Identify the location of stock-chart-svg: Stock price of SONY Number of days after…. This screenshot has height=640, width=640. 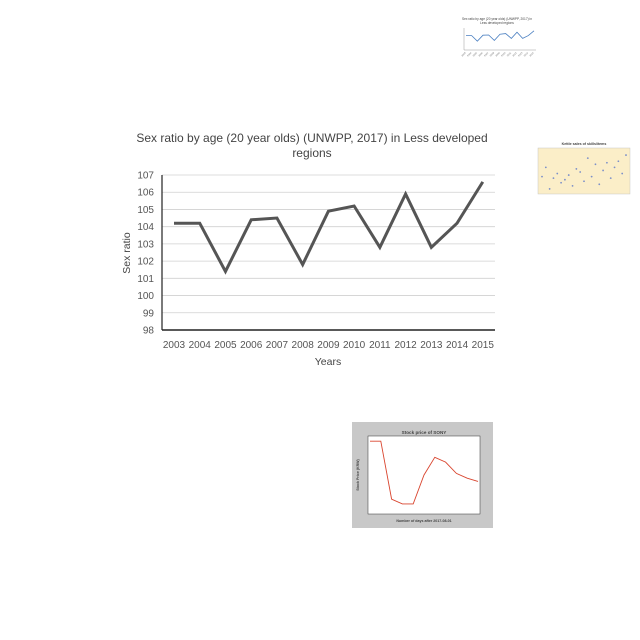
(422, 475).